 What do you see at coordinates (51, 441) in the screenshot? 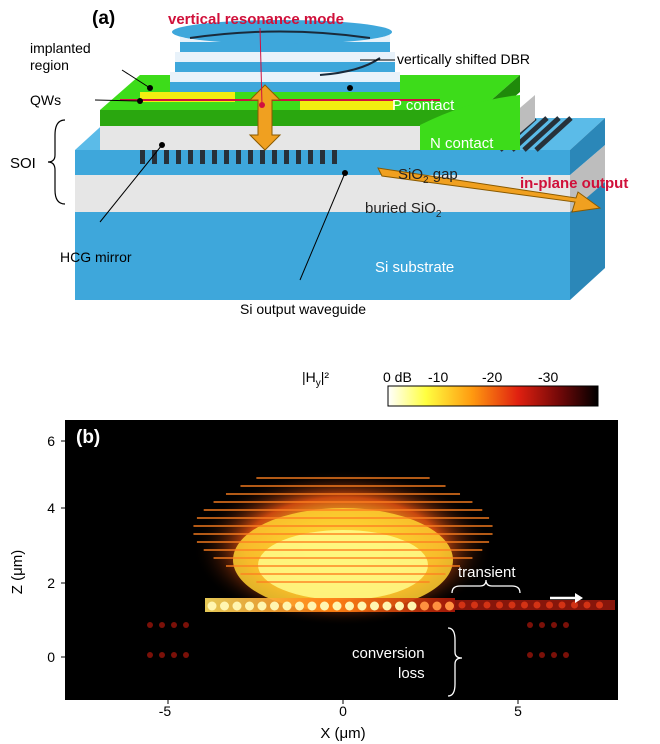
I see `y-tick-6: 6` at bounding box center [51, 441].